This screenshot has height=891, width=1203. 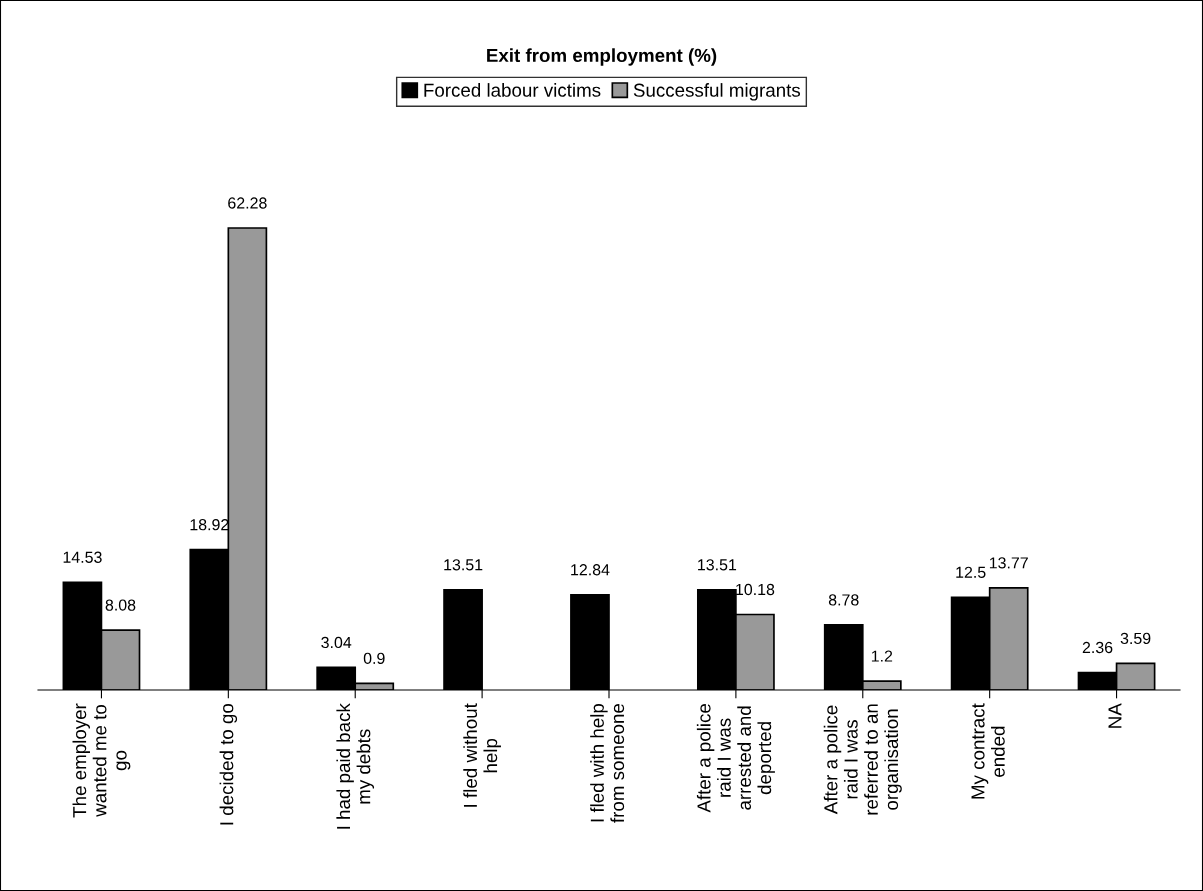 I want to click on x-tick-label: I decided to go, so click(x=228, y=764).